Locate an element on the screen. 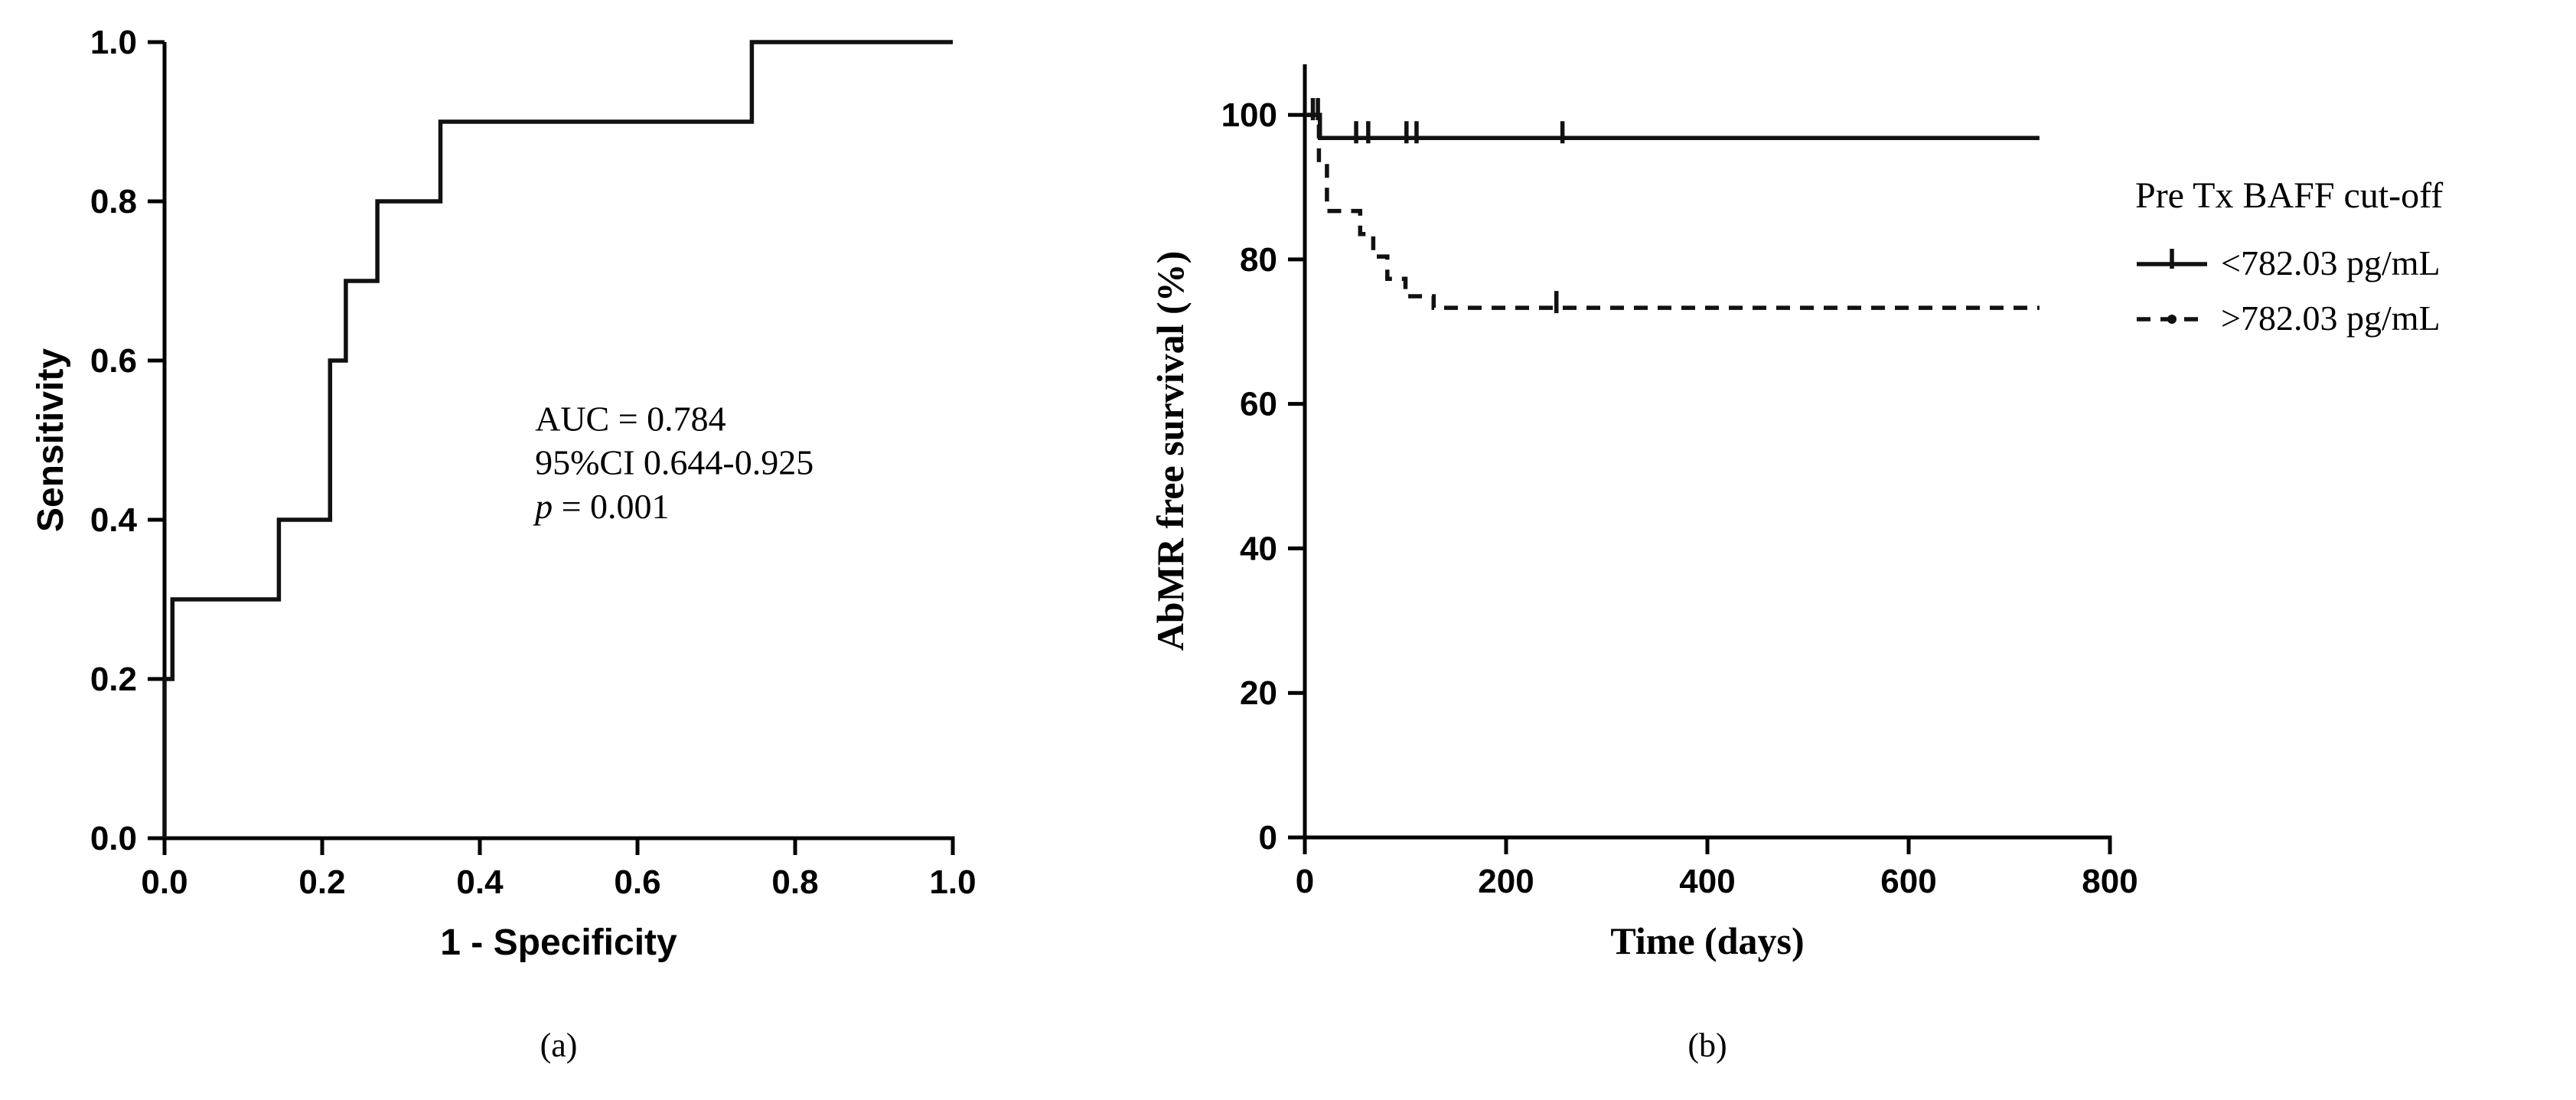 This screenshot has height=1100, width=2576. x-tick-label: 800 is located at coordinates (2109, 882).